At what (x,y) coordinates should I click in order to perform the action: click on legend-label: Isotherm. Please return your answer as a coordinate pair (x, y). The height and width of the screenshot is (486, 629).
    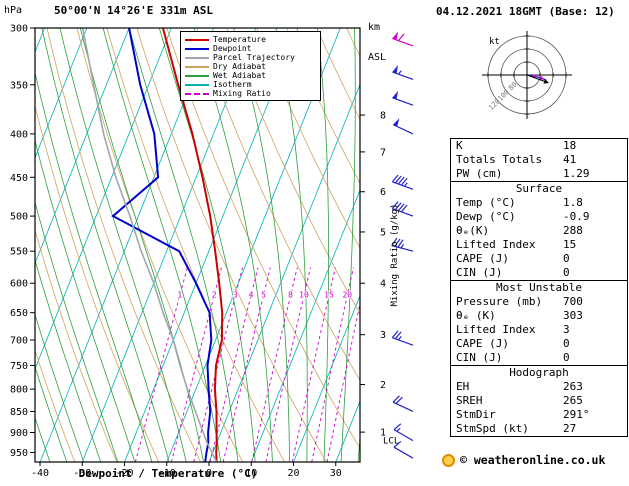
    Looking at the image, I should click on (232, 84).